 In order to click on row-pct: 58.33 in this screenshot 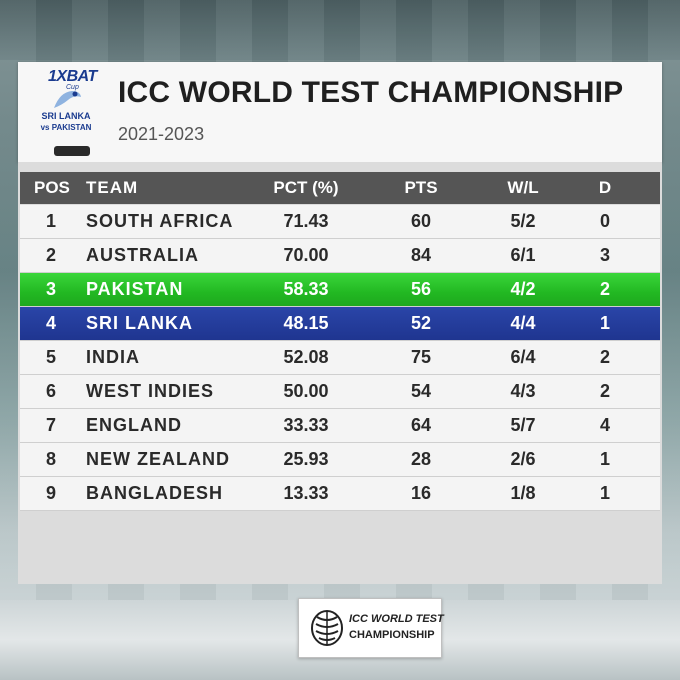, I will do `click(306, 289)`.